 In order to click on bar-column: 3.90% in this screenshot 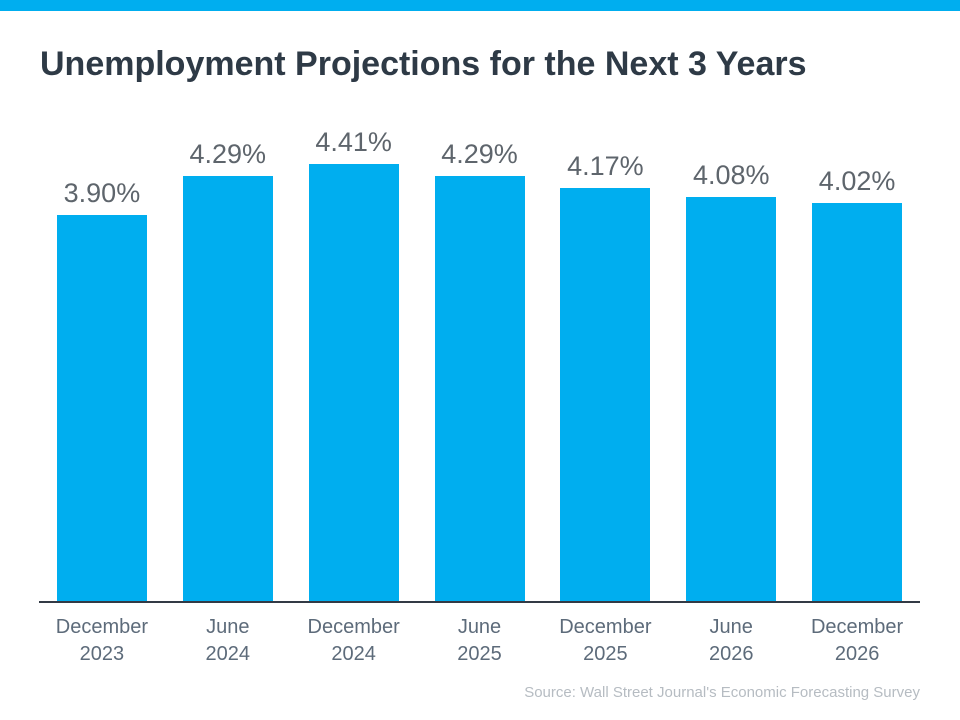, I will do `click(102, 355)`.